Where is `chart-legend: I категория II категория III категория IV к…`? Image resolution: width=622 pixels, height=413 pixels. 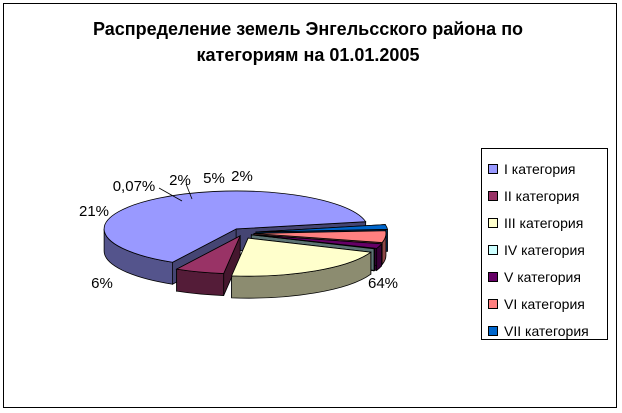
chart-legend: I категория II категория III категория IV к… is located at coordinates (544, 244).